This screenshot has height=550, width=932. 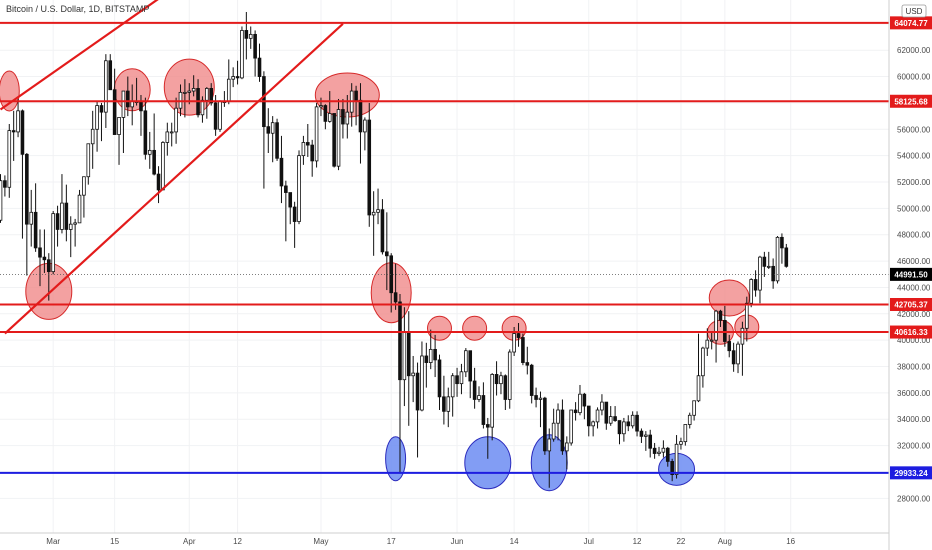 I want to click on y-tick-label: 28000.00, so click(x=914, y=498).